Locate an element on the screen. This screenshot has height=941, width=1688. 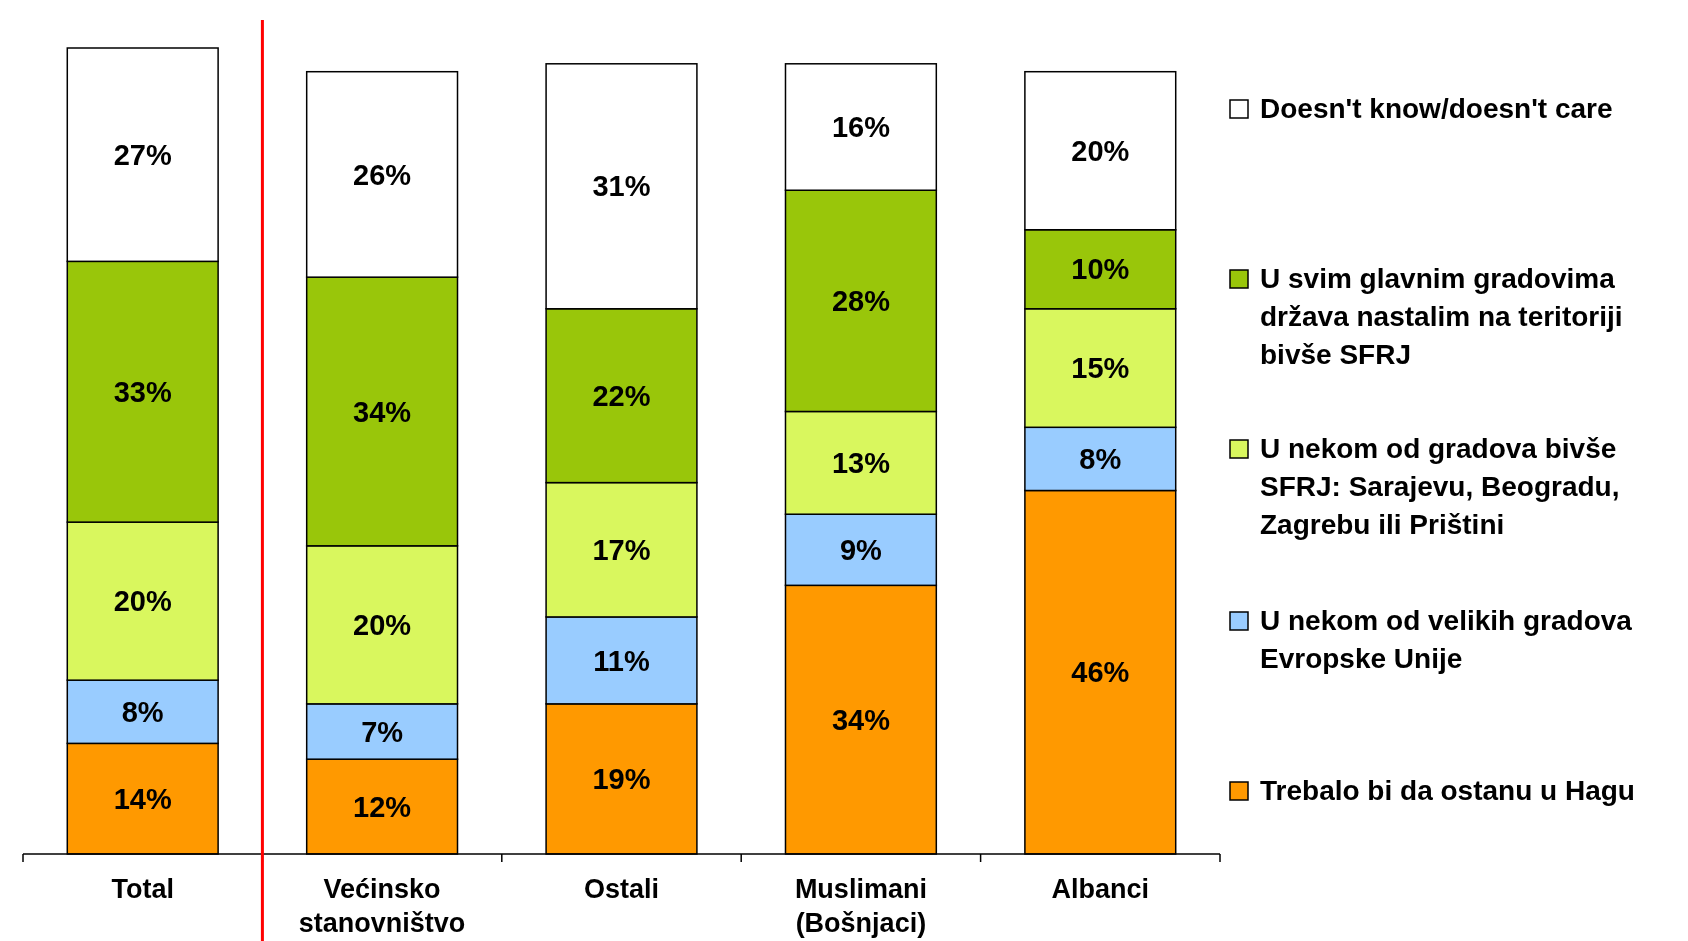
data-label: 28% is located at coordinates (861, 301).